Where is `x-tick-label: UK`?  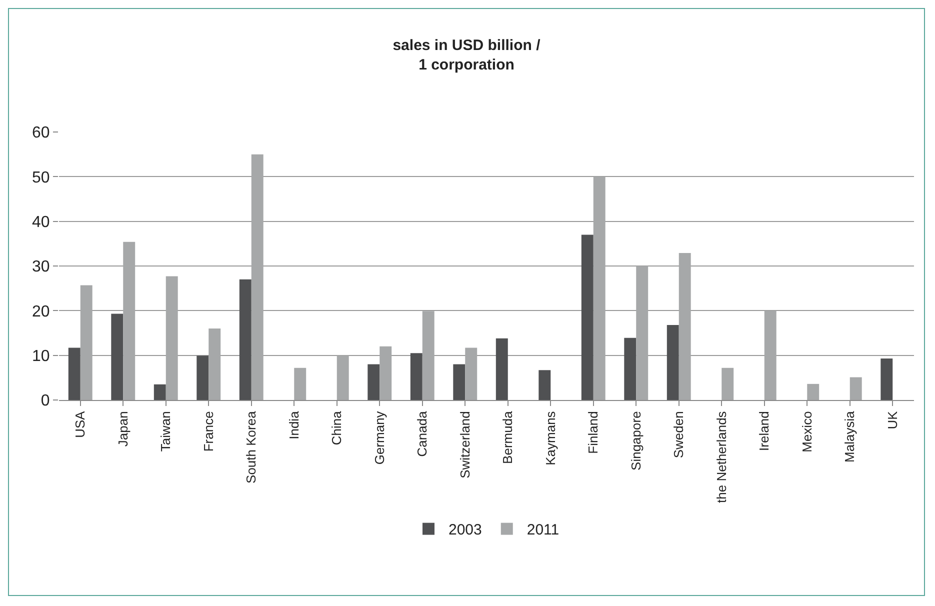
x-tick-label: UK is located at coordinates (892, 420).